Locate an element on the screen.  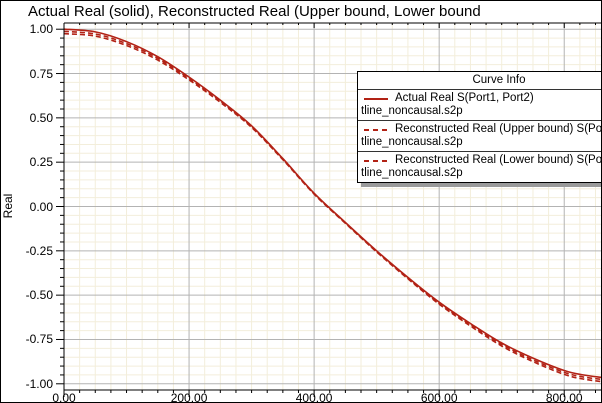
y-tick-label: -0.25 is located at coordinates (39, 250).